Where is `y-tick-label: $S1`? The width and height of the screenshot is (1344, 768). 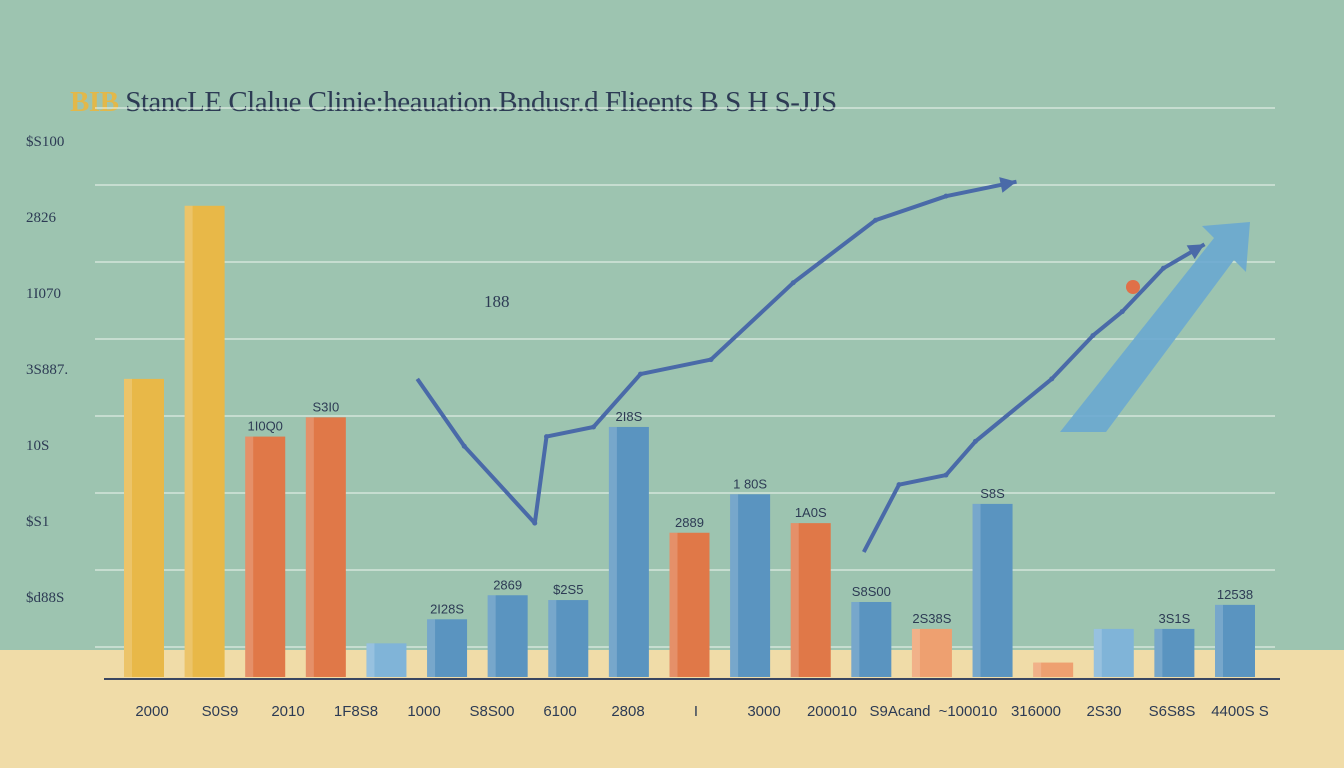
y-tick-label: $S1 is located at coordinates (37, 522).